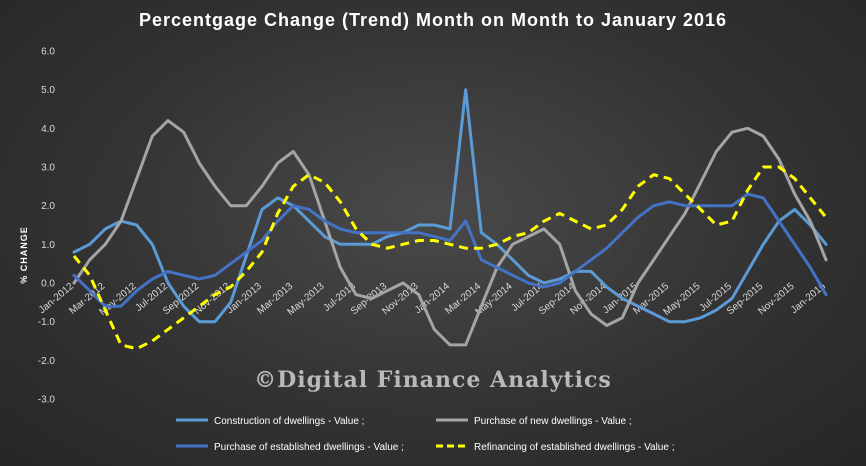 Image resolution: width=866 pixels, height=466 pixels. What do you see at coordinates (289, 421) in the screenshot?
I see `legend-label: Construction of dwellings - Value ;` at bounding box center [289, 421].